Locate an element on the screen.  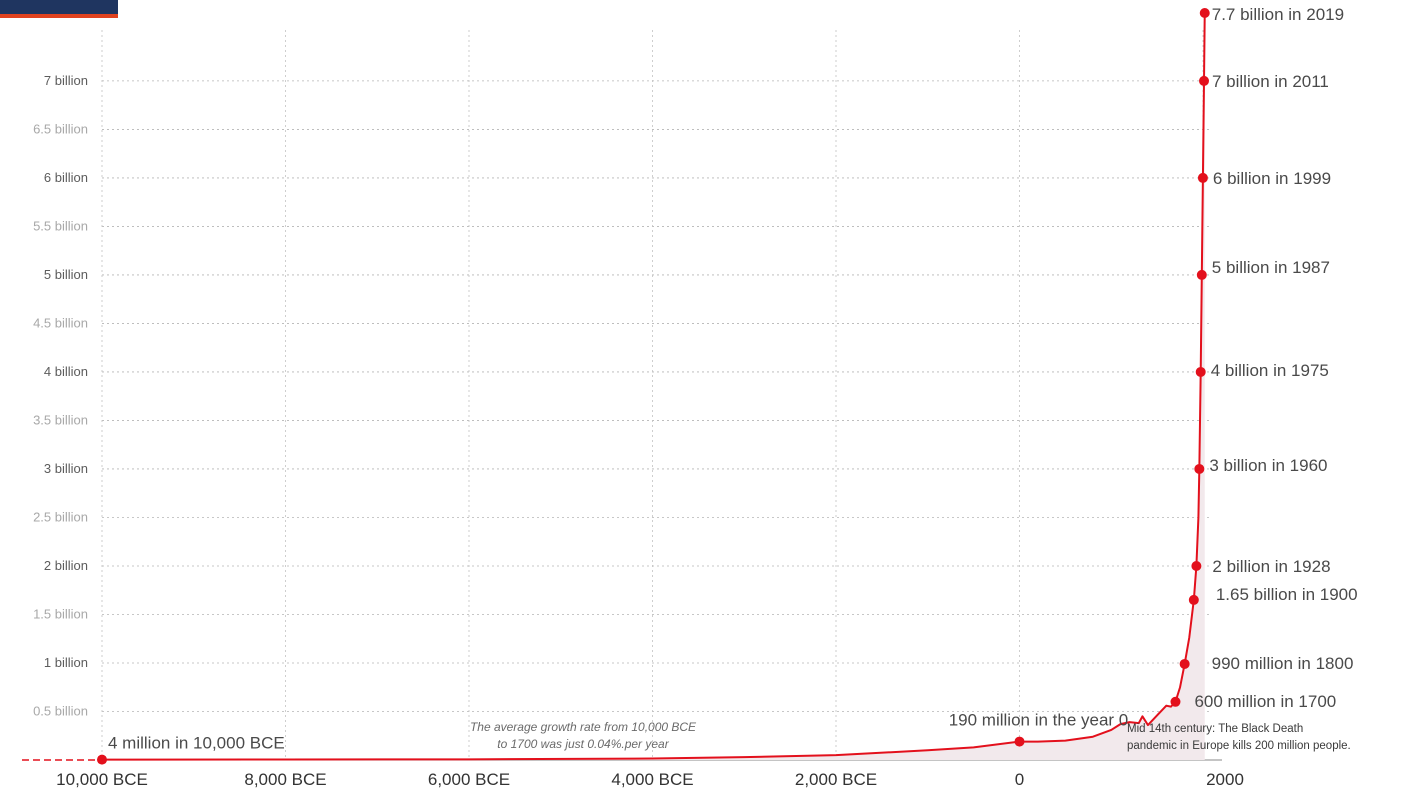
data-point-label: 7.7 billion in 2019 is located at coordinates (1278, 14).